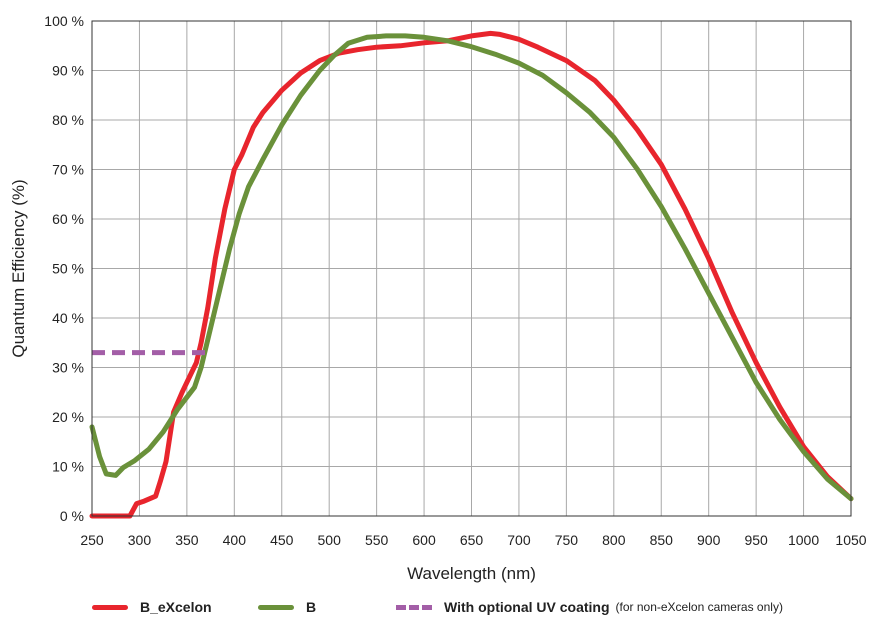 This screenshot has width=871, height=619. I want to click on y-tick-label: 20 %, so click(68, 417).